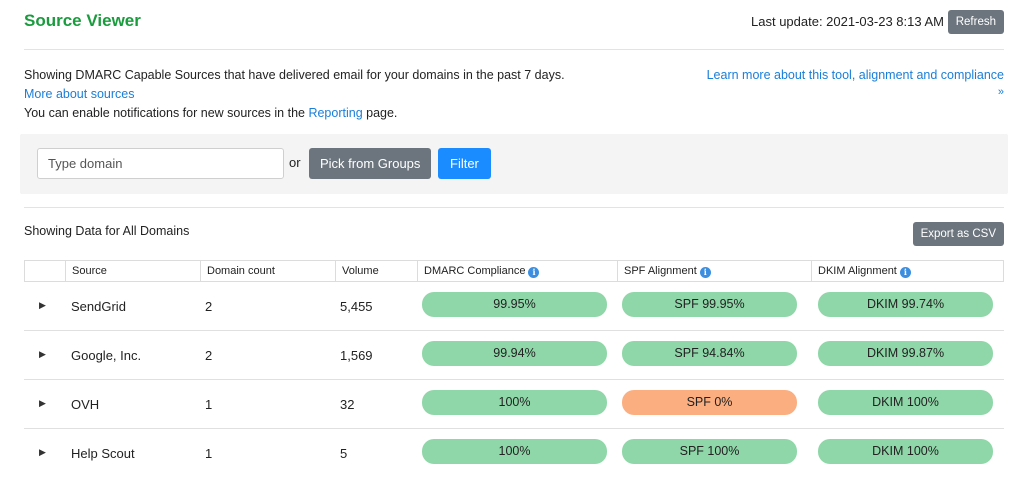  Describe the element at coordinates (132, 271) in the screenshot. I see `column-header-source: Source` at that location.